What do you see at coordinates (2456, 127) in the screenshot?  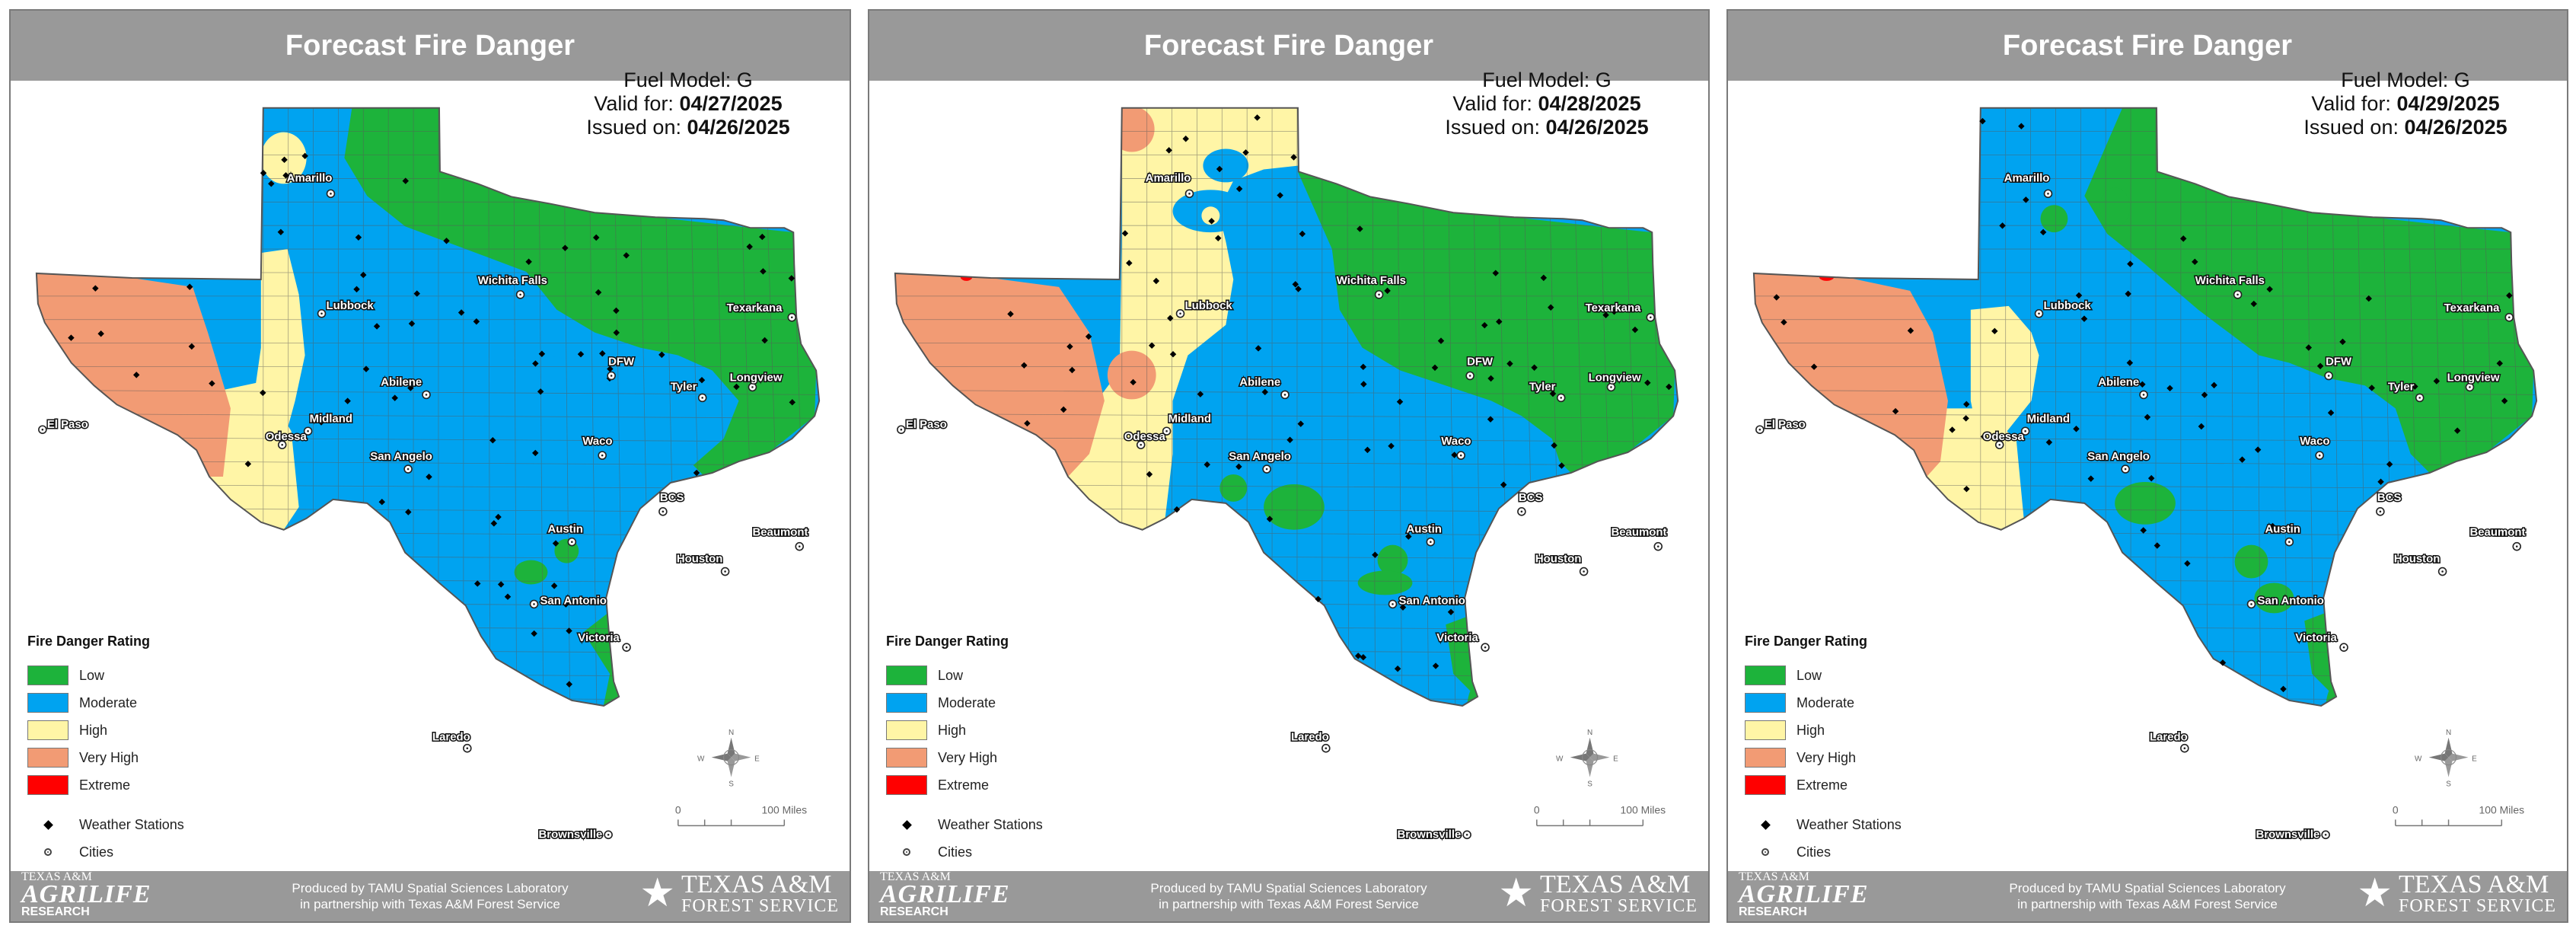 I see `issued-date: 04/26/2025` at bounding box center [2456, 127].